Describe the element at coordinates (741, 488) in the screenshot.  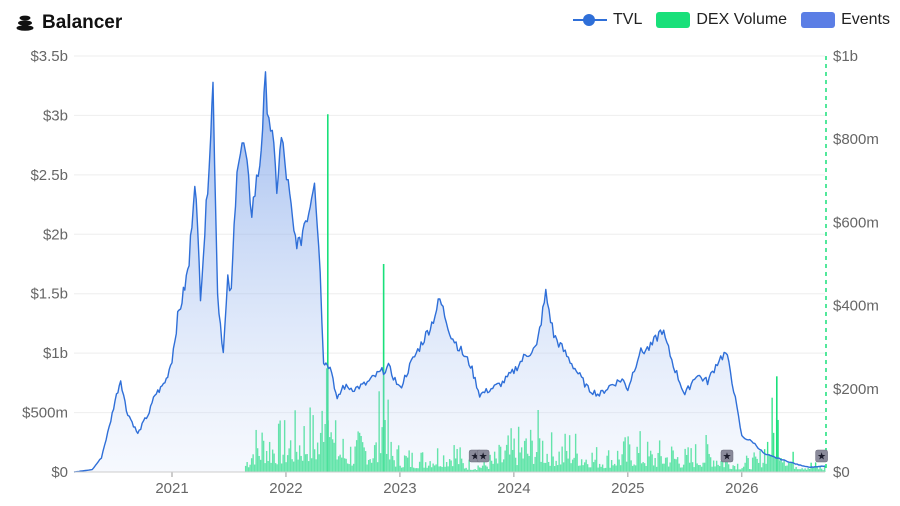
I see `x-axis-tick-label: 2026` at that location.